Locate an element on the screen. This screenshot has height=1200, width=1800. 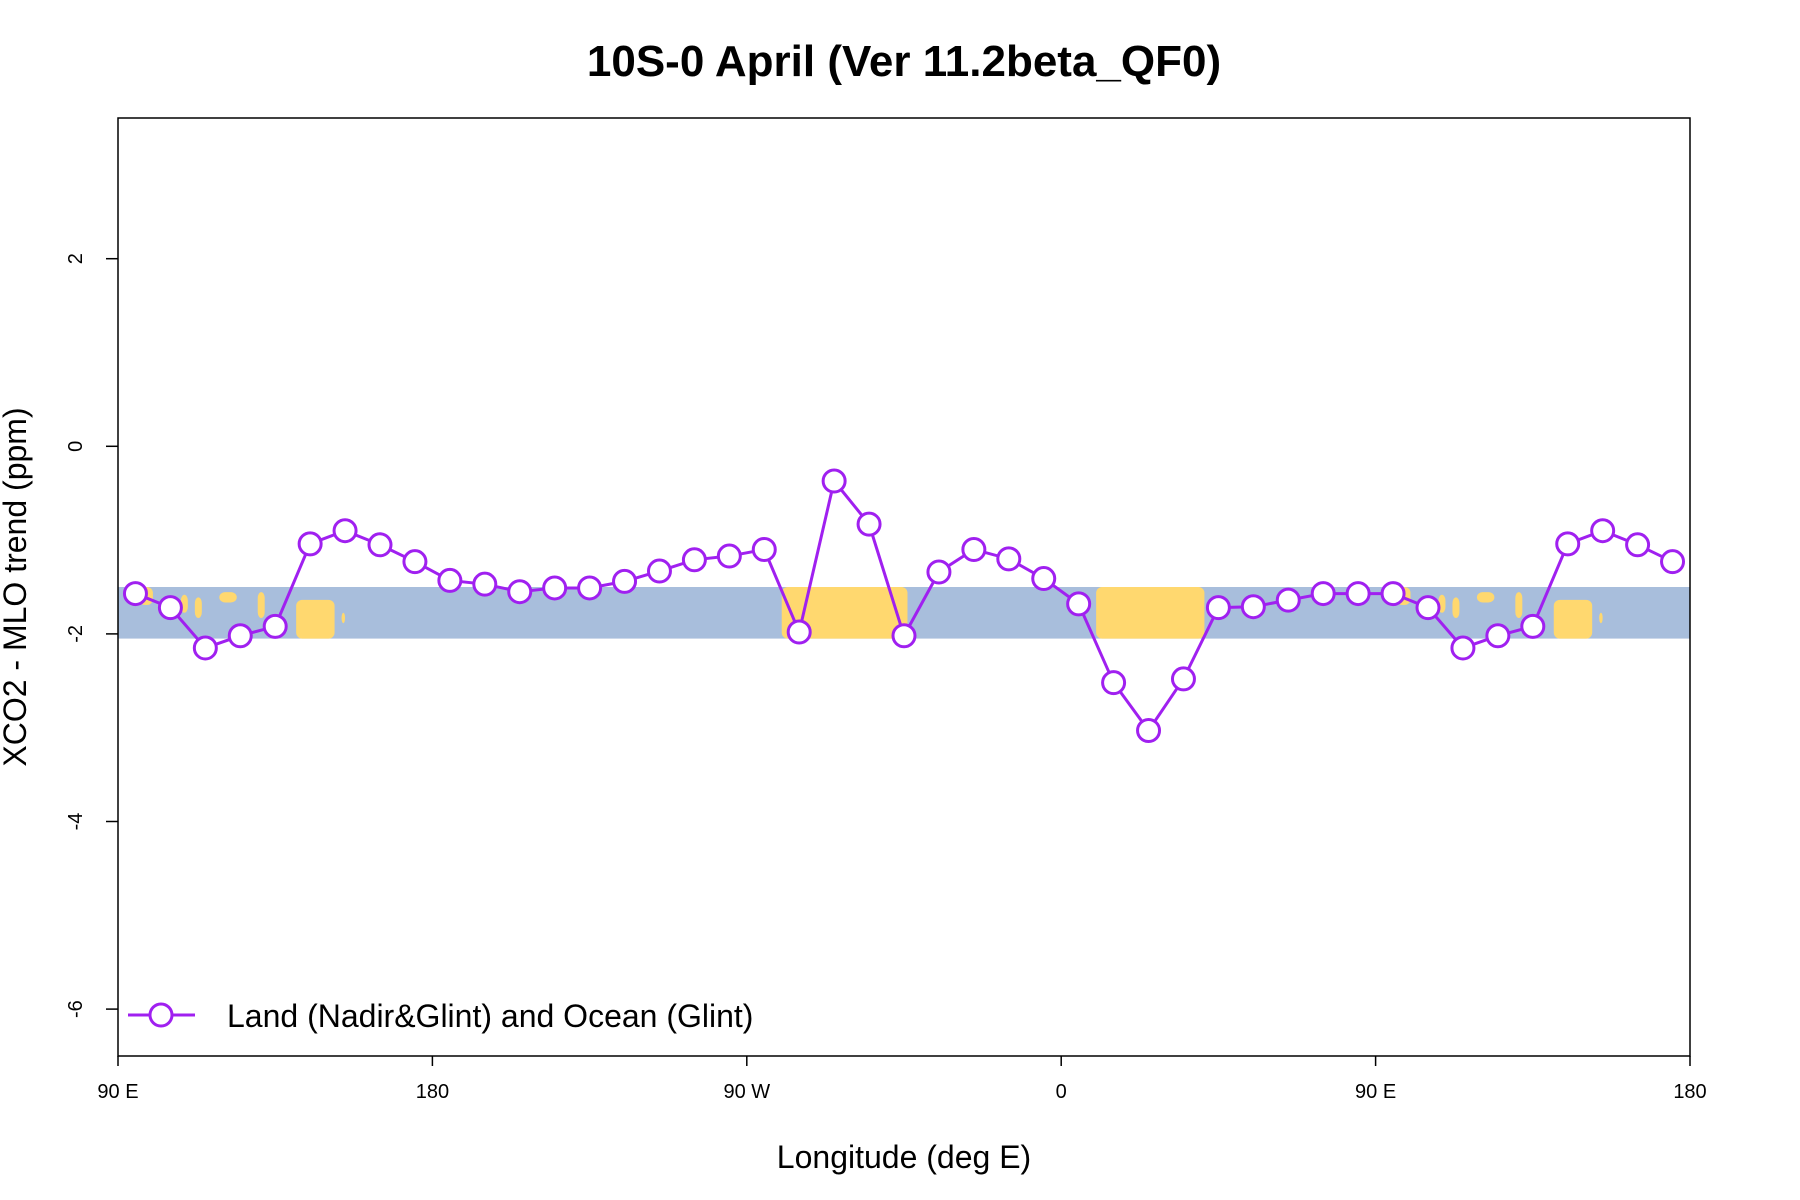
x-axis-label: Longitude (deg E) is located at coordinates (904, 1157).